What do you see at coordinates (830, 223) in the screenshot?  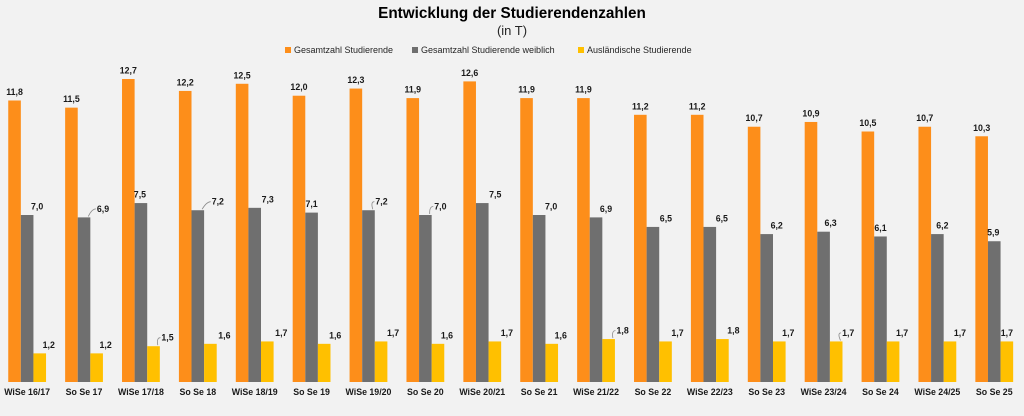 I see `data-label-female-wise-23-24: 6,3` at bounding box center [830, 223].